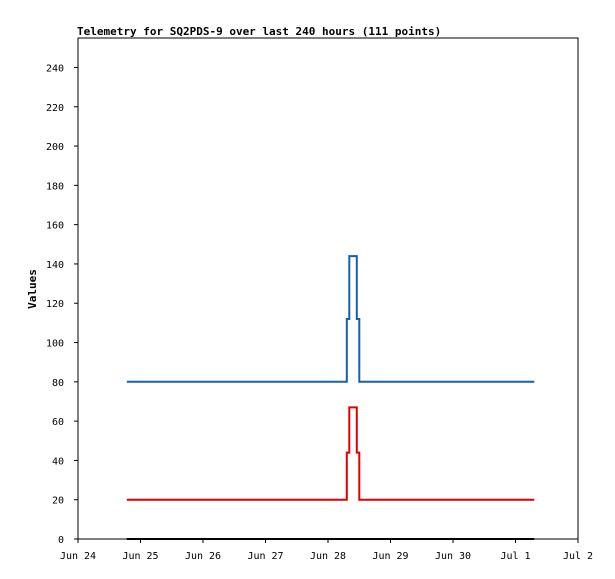 This screenshot has height=579, width=615. Describe the element at coordinates (453, 556) in the screenshot. I see `x-tick-label: Jun 30` at that location.